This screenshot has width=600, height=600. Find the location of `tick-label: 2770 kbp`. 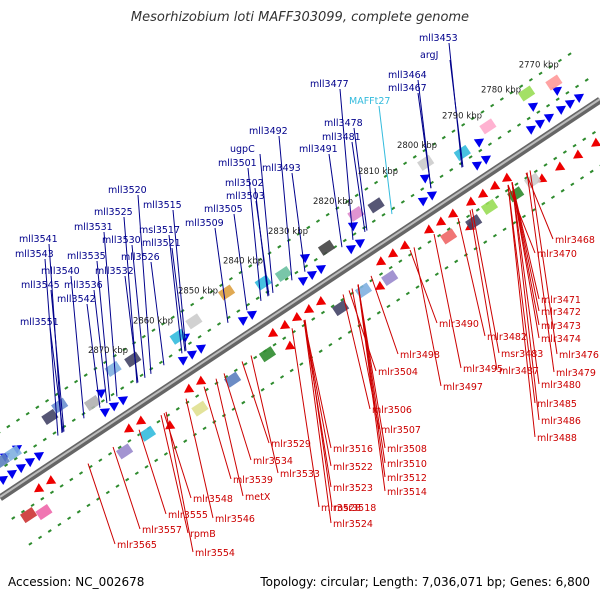

tick-label: 2770 kbp is located at coordinates (539, 65).